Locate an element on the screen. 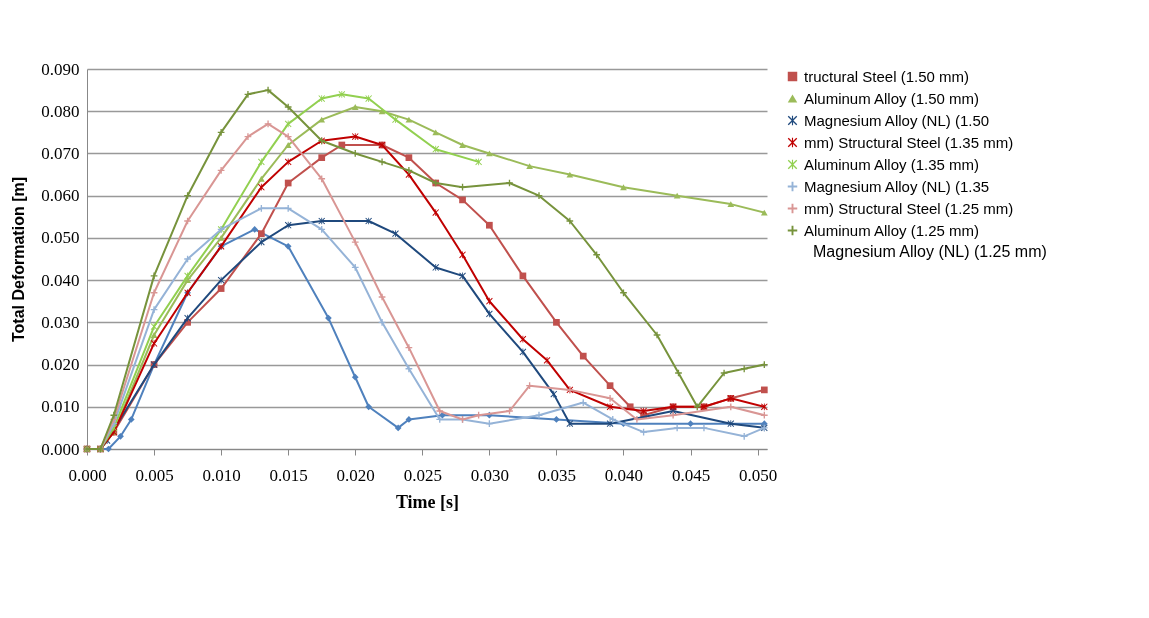 This screenshot has width=1149, height=618. x-tick-label: 0.035 is located at coordinates (557, 475).